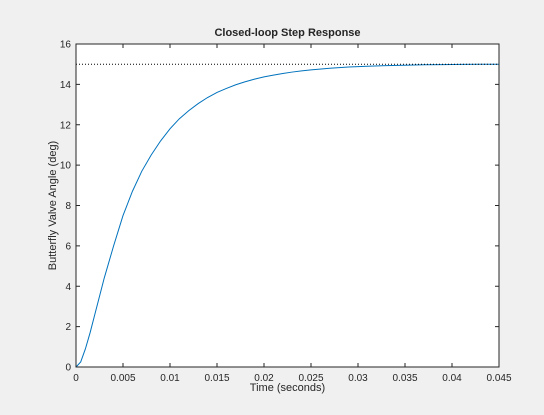  Describe the element at coordinates (66, 125) in the screenshot. I see `y-tick-label: 12` at that location.